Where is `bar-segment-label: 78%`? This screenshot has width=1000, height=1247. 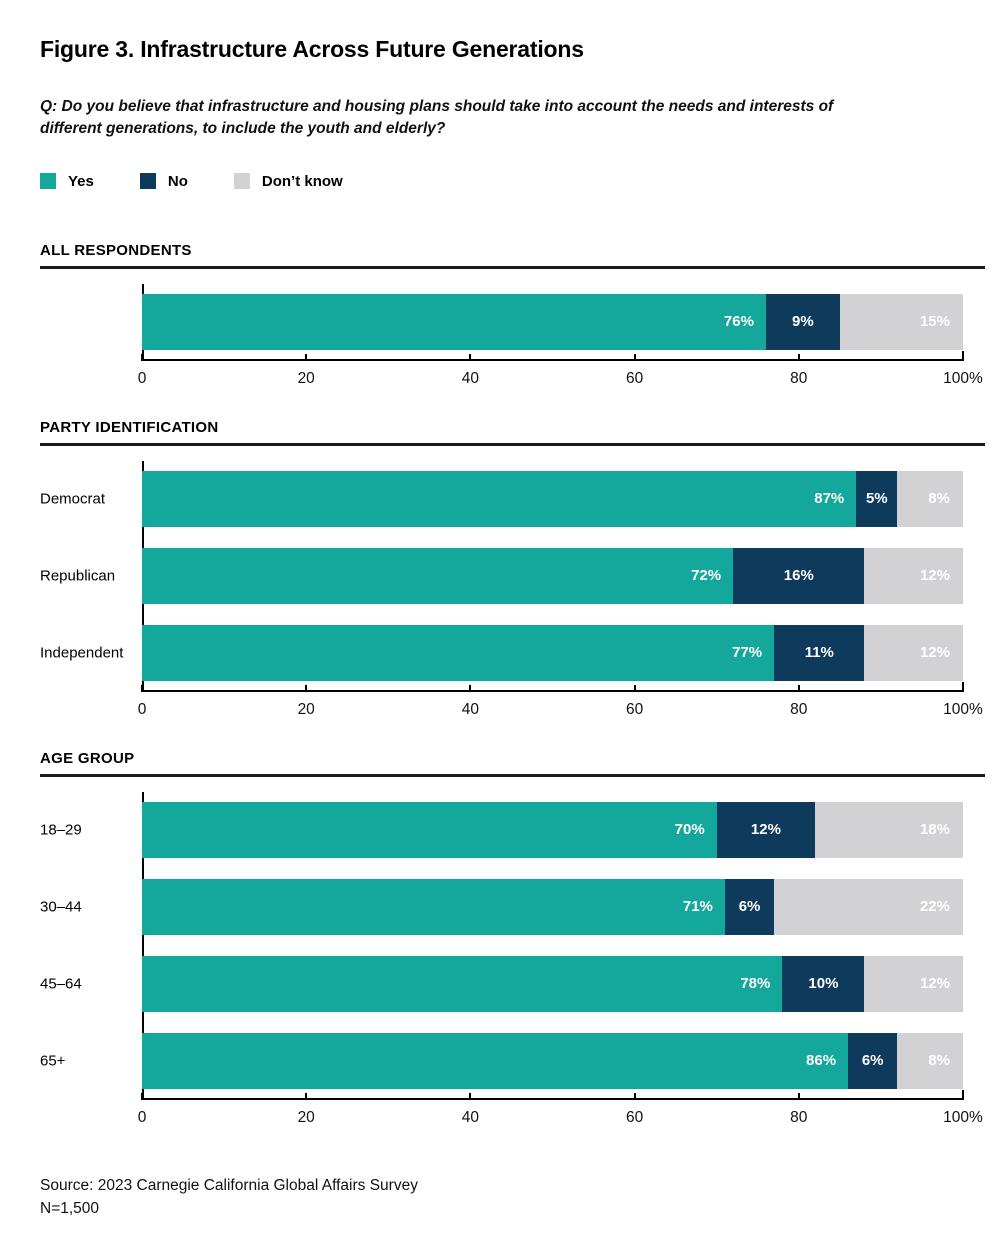
bar-segment-label: 78% is located at coordinates (755, 984).